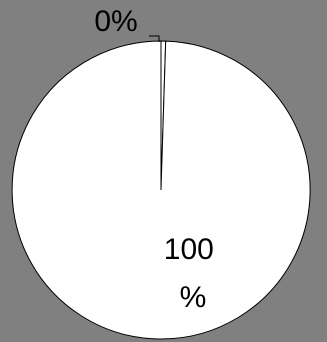  What do you see at coordinates (193, 297) in the screenshot?
I see `pie-label-slice-1-line-1: %` at bounding box center [193, 297].